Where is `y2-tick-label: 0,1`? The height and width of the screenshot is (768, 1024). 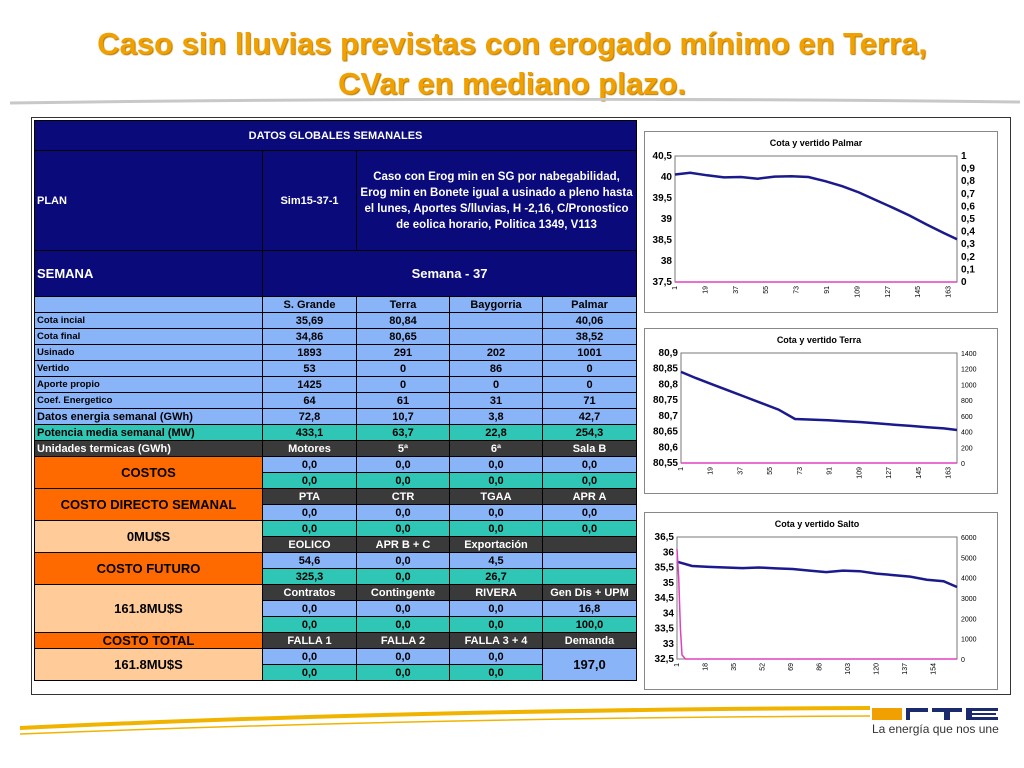 y2-tick-label: 0,1 is located at coordinates (968, 269).